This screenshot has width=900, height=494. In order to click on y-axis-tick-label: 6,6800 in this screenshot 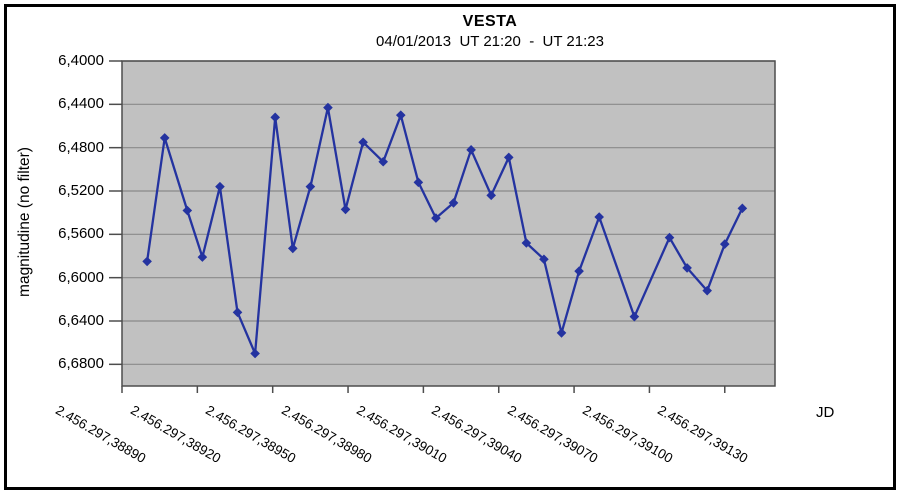, I will do `click(81, 364)`.